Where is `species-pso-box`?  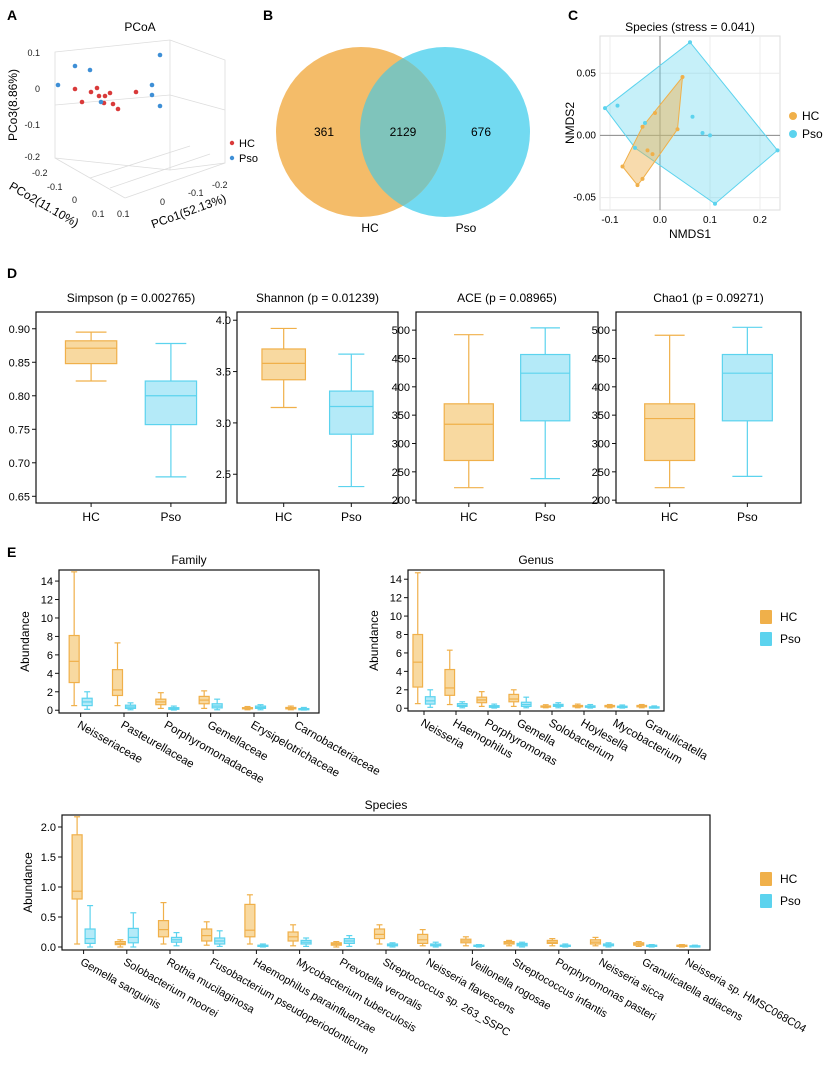
species-pso-box is located at coordinates (133, 935).